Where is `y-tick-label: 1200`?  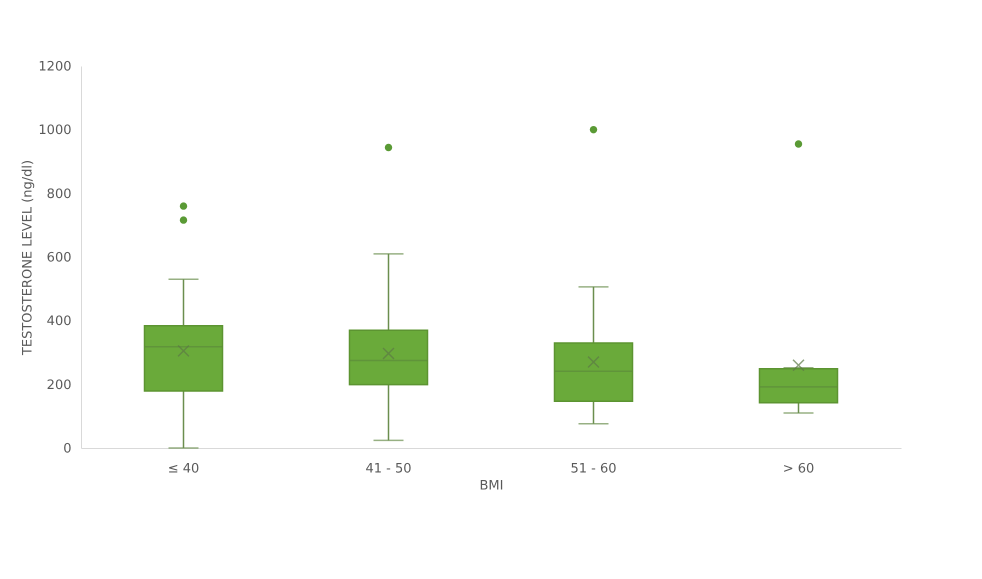
y-tick-label: 1200 is located at coordinates (55, 67).